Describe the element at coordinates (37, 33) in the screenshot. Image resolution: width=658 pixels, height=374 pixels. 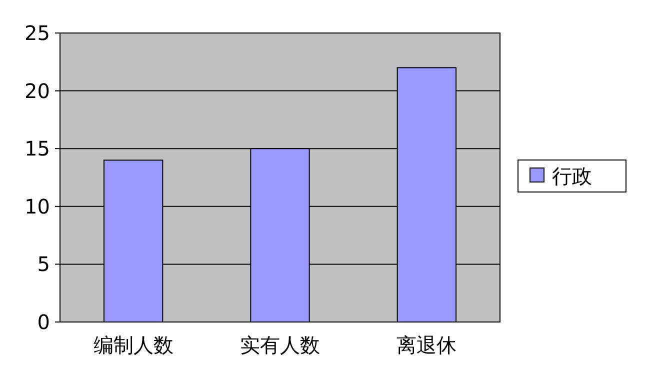
I see `y-tick-label: 25` at that location.